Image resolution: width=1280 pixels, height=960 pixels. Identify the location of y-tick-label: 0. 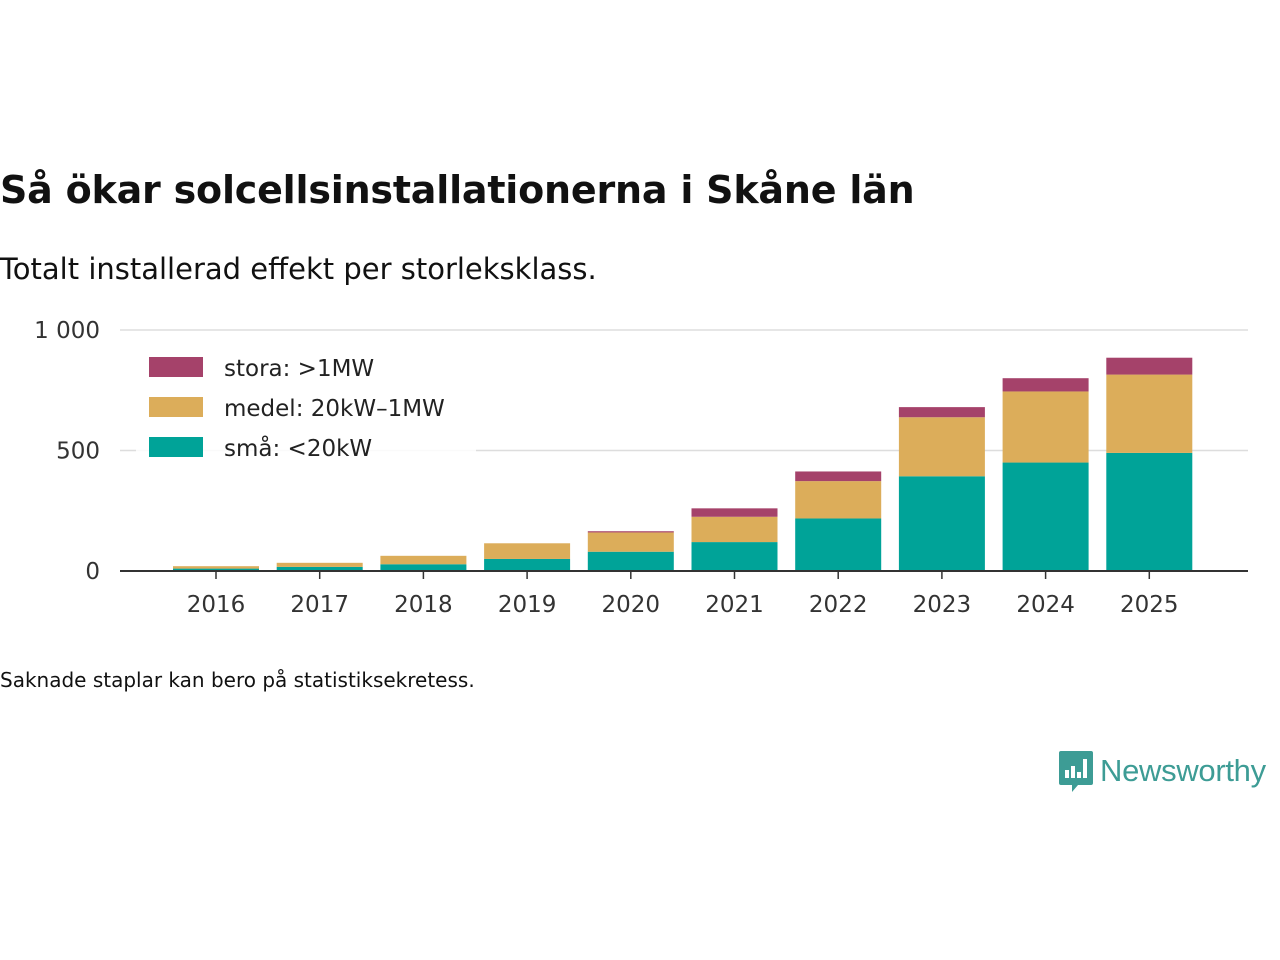
(92, 572).